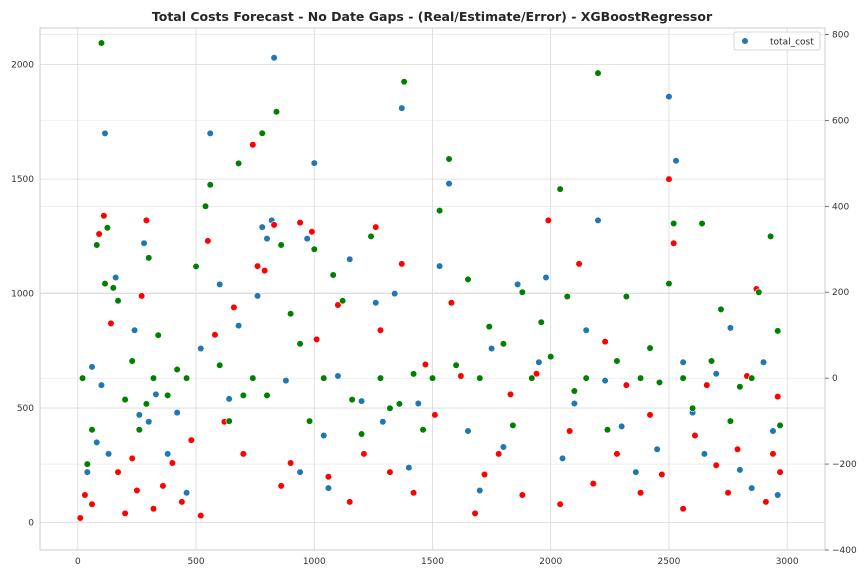 The width and height of the screenshot is (864, 576). Describe the element at coordinates (787, 562) in the screenshot. I see `x-tick-label: 3000` at that location.